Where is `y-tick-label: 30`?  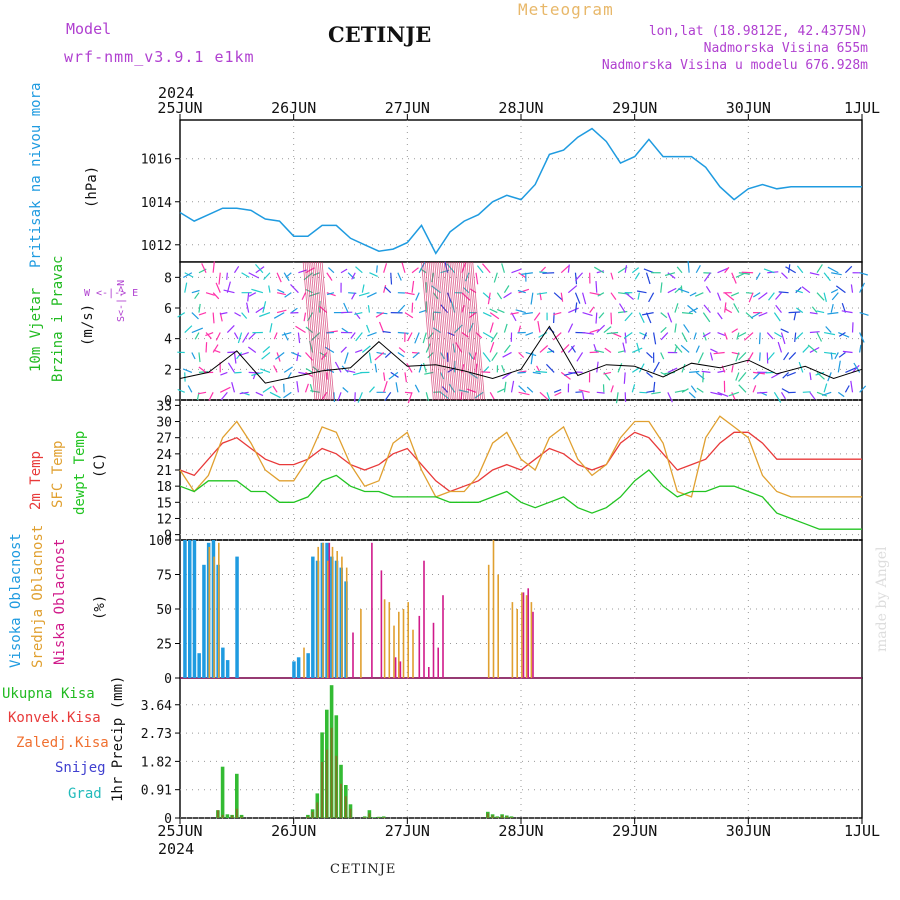
y-tick-label: 30 is located at coordinates (164, 423).